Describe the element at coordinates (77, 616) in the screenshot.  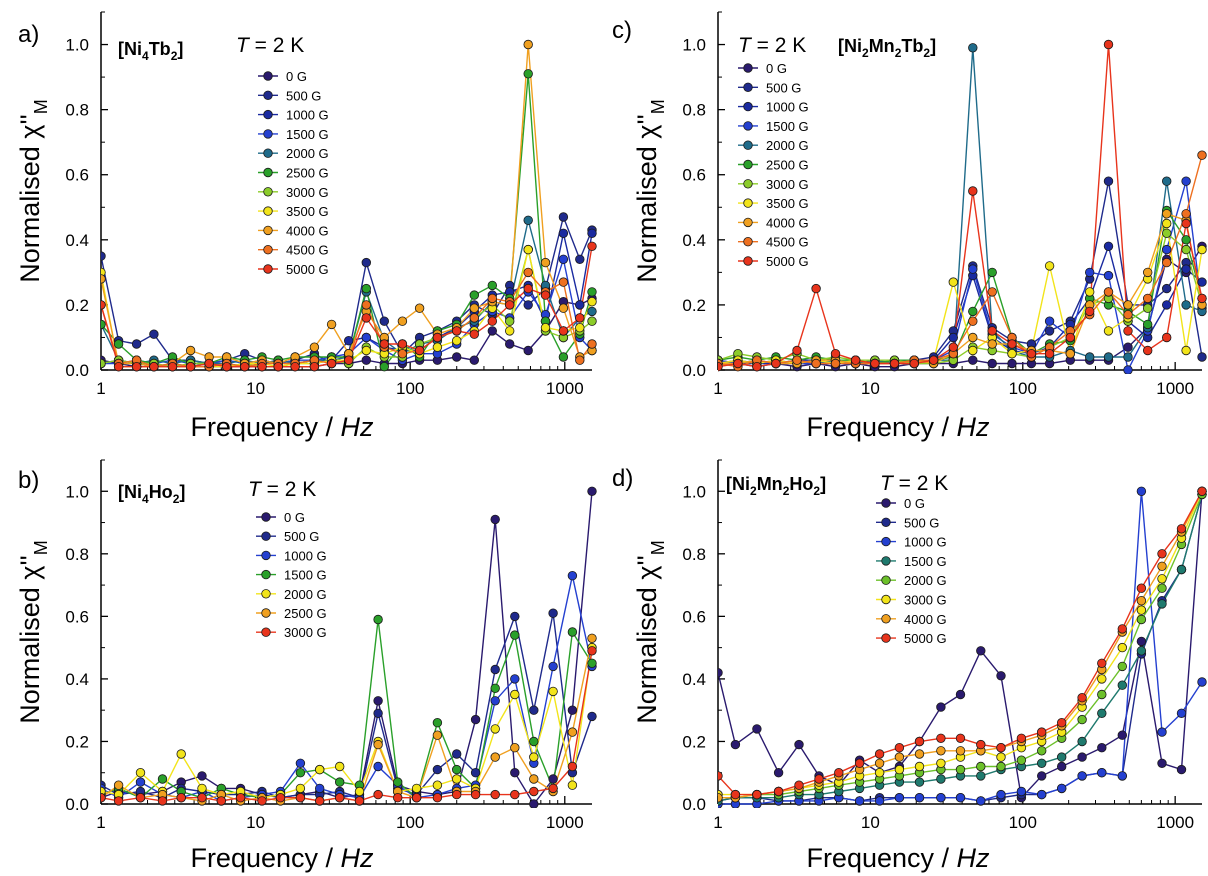
I see `y-tick-label: 0.6` at that location.